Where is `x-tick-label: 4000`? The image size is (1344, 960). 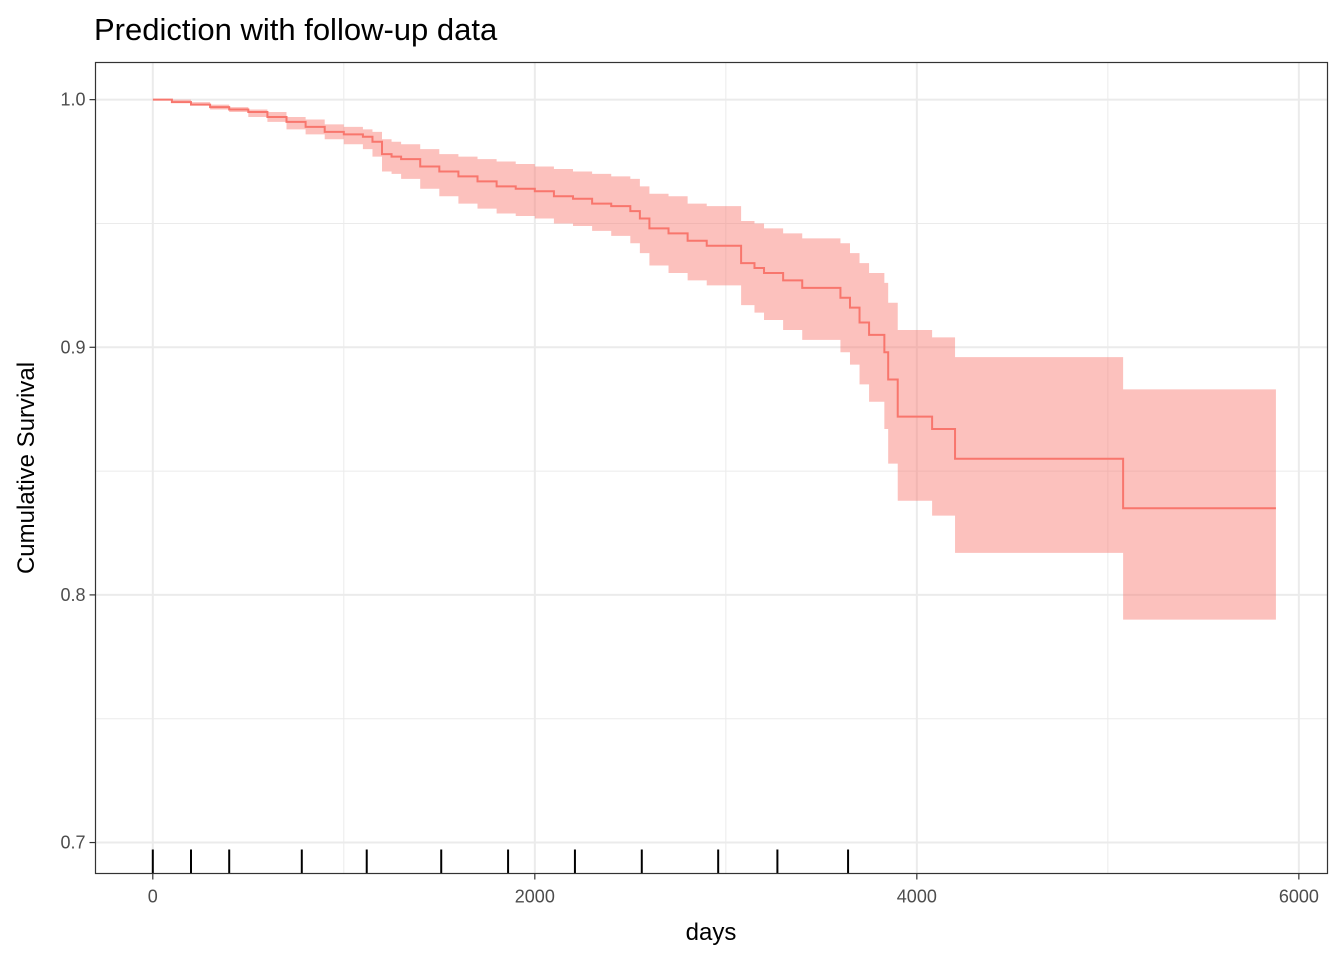
x-tick-label: 4000 is located at coordinates (917, 897).